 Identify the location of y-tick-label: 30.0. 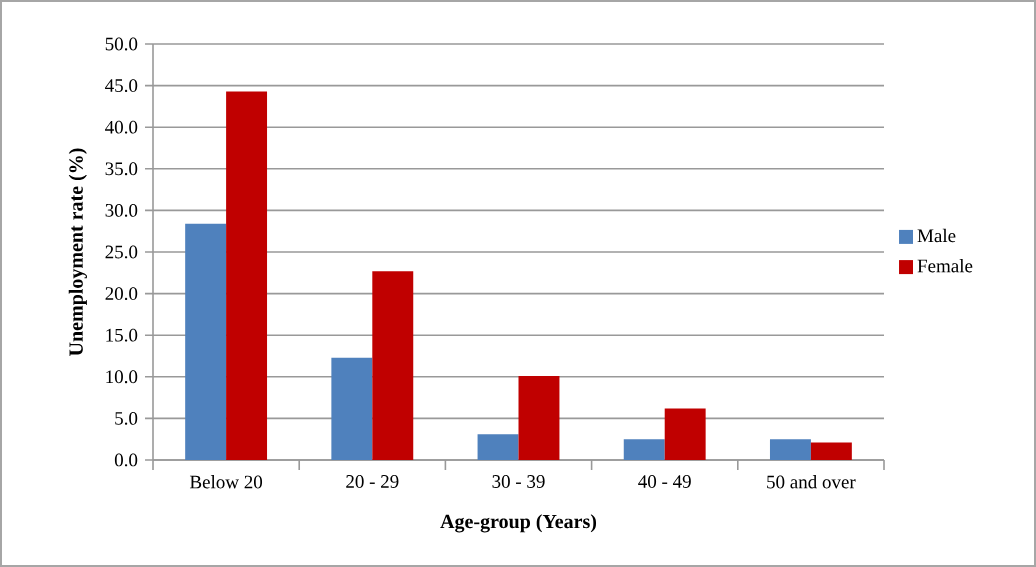
(121, 210).